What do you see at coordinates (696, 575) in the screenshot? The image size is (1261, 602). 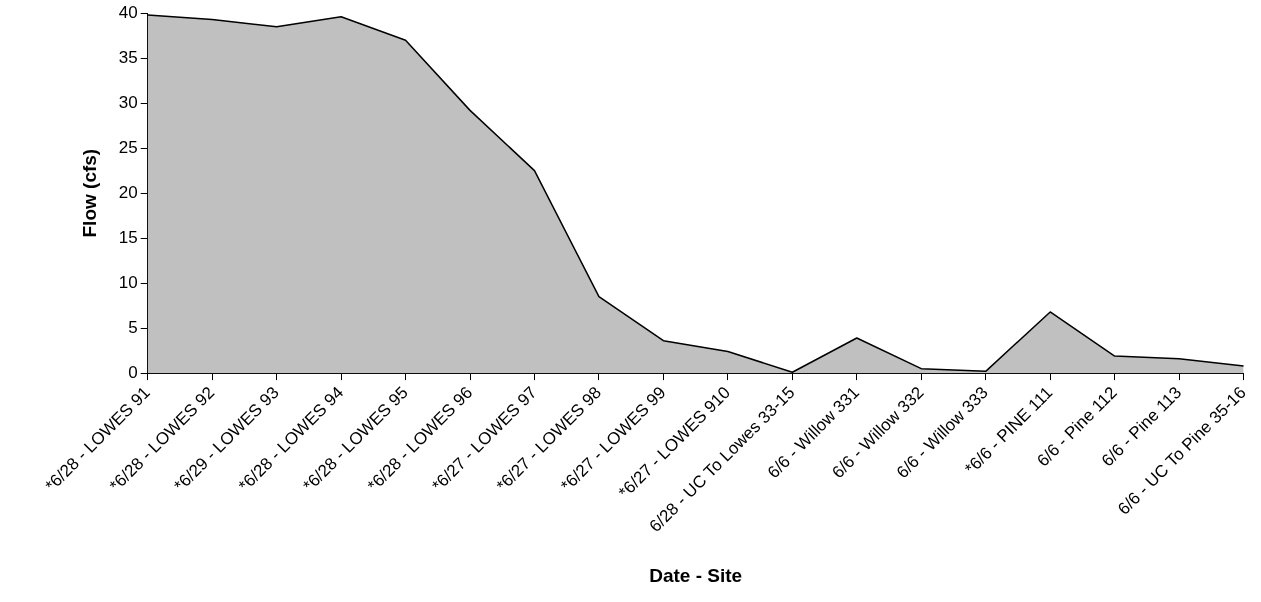 I see `x-axis-title: Date - Site` at bounding box center [696, 575].